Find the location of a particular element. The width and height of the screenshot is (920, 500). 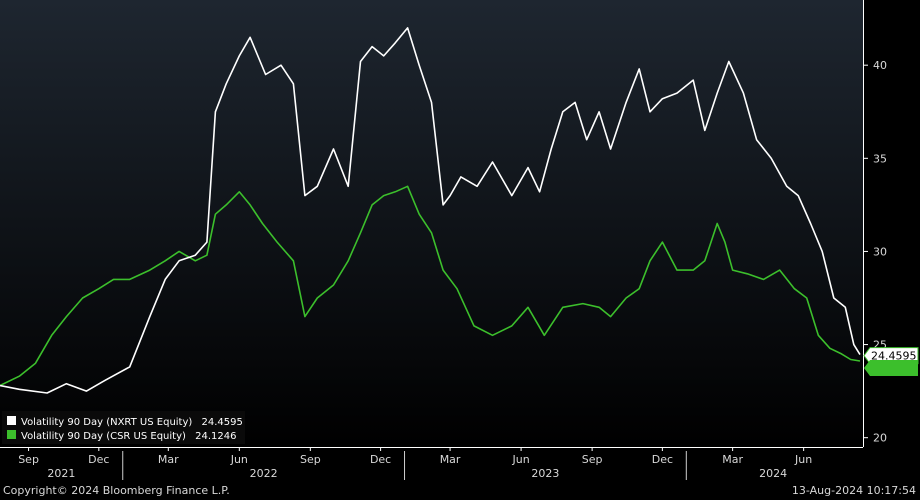

y-tick-label: 35 is located at coordinates (880, 158).